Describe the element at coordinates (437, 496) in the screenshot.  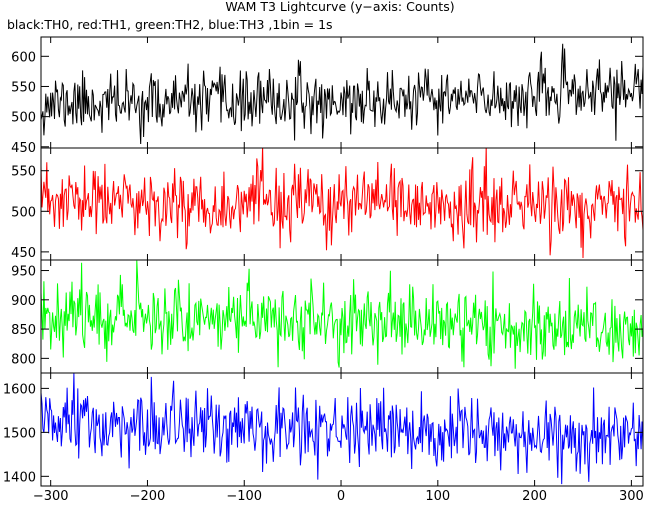
I see `x-tick-label: 100` at that location.